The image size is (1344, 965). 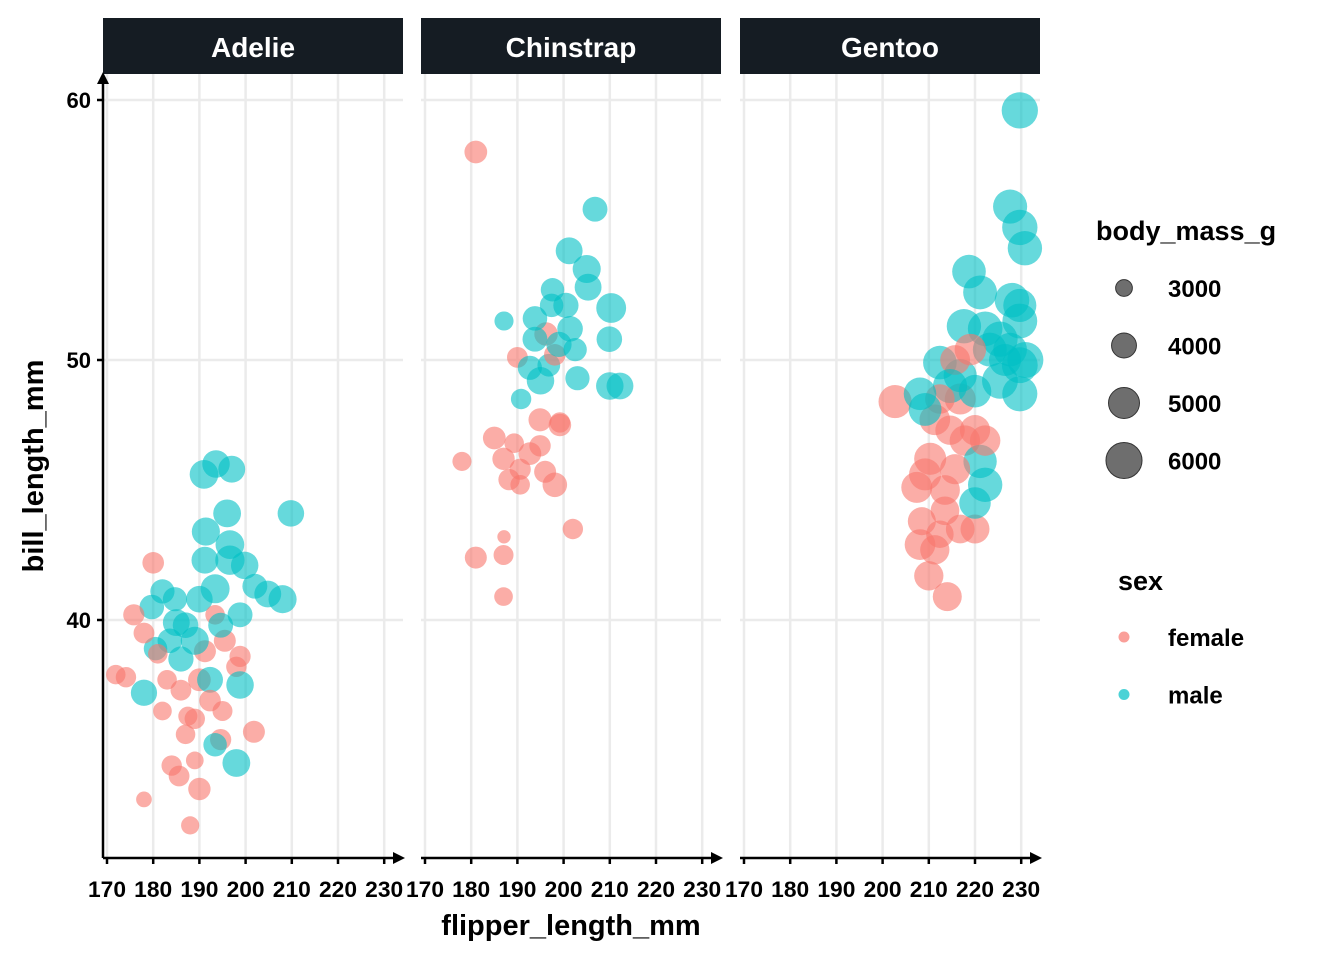 I want to click on size-legend-label: 5000, so click(x=1194, y=404).